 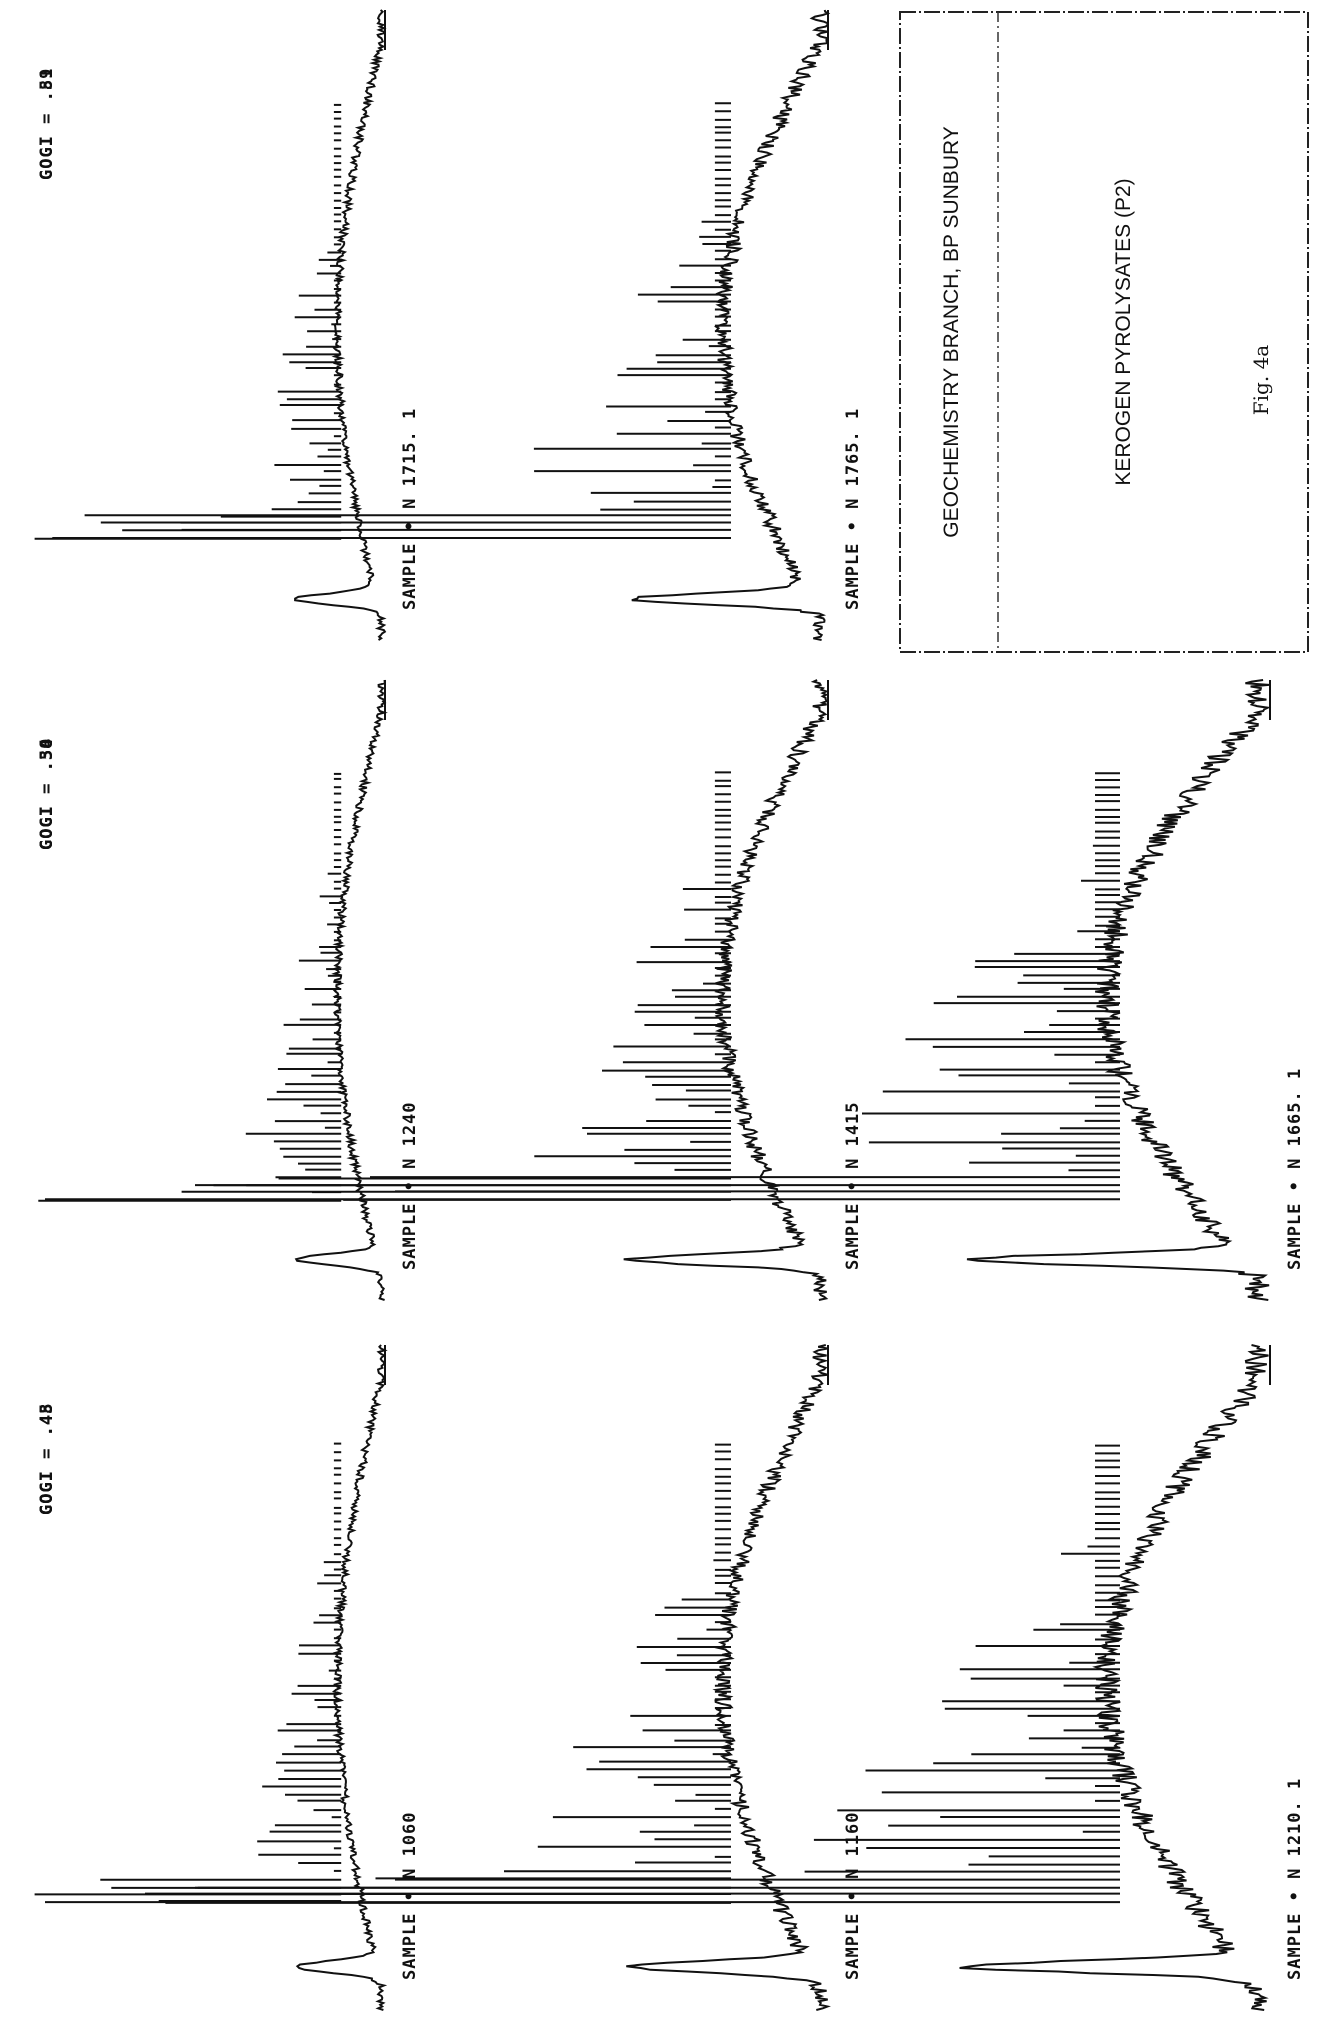 What do you see at coordinates (410, 509) in the screenshot?
I see `sample-label: SAMPLE • N 1715. 1` at bounding box center [410, 509].